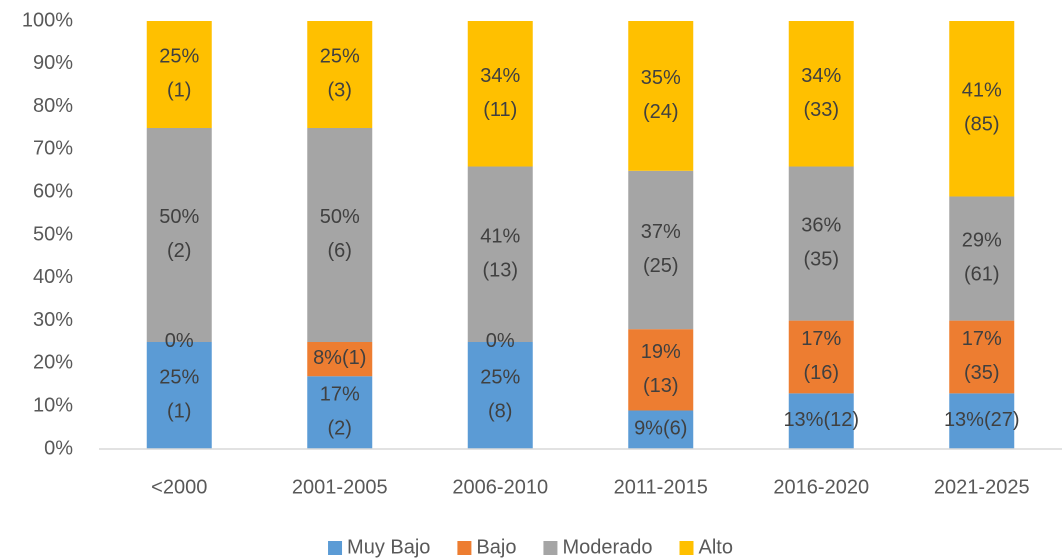 The width and height of the screenshot is (1063, 559). I want to click on y-tick-label: 40%, so click(53, 277).